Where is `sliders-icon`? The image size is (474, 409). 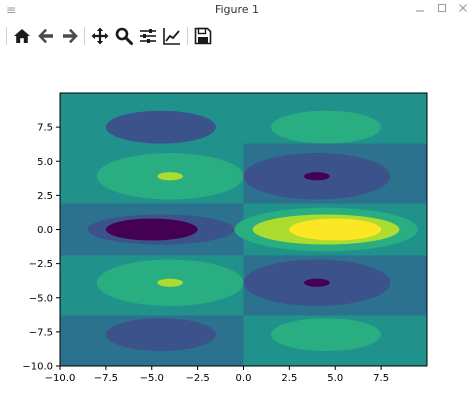
sliders-icon is located at coordinates (148, 36).